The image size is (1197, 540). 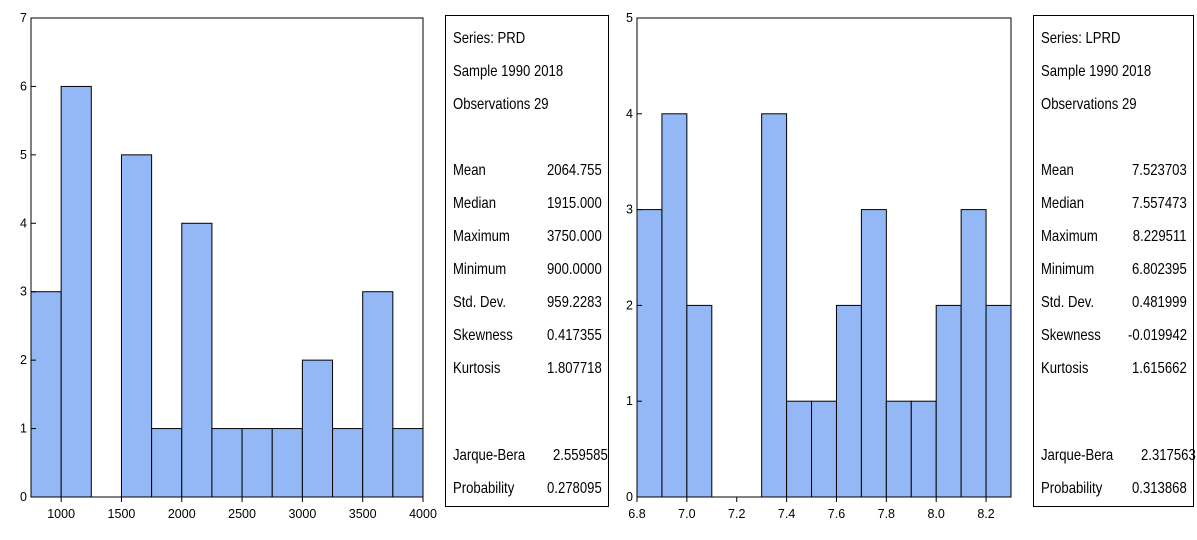 What do you see at coordinates (527, 171) in the screenshot?
I see `stats-row: Mean 2064.755` at bounding box center [527, 171].